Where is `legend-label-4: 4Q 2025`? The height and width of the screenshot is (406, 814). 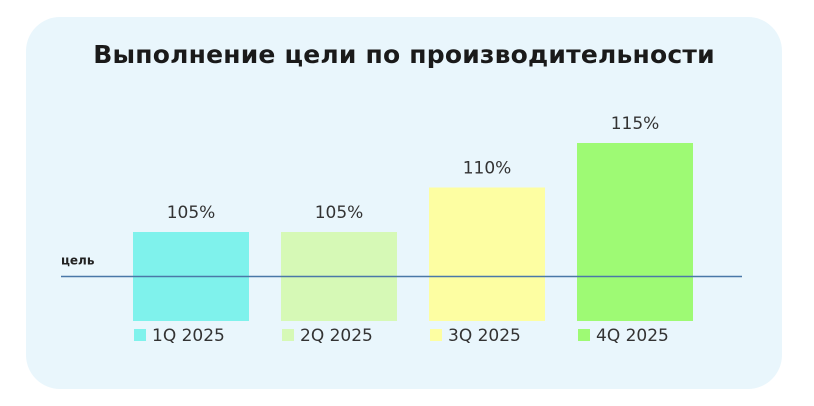
legend-label-4: 4Q 2025 is located at coordinates (632, 336).